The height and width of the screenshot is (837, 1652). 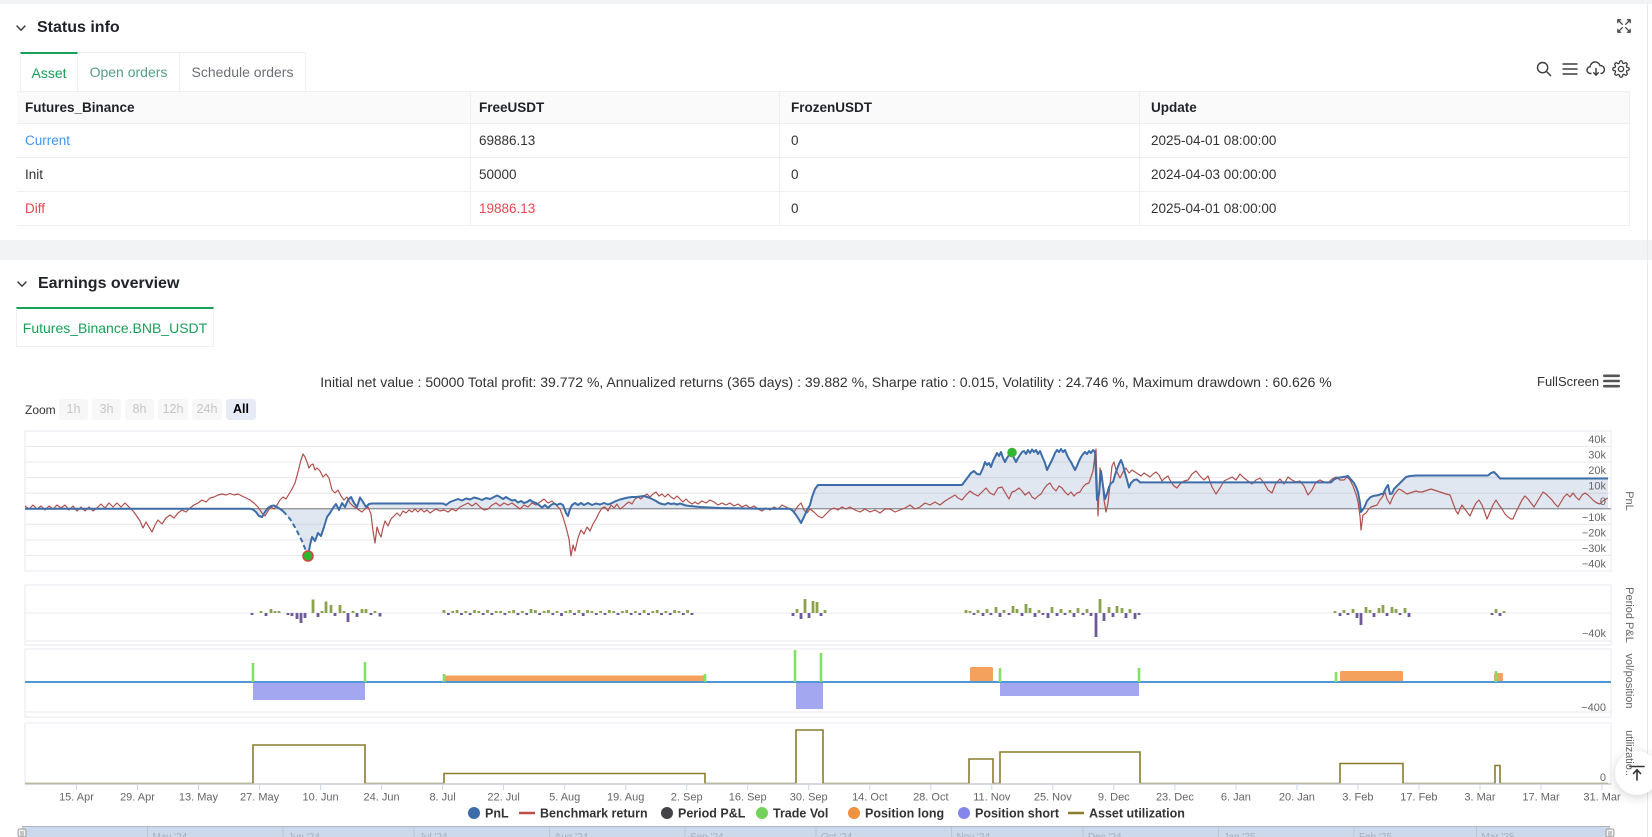 I want to click on svg-text: 9. Dec, so click(x=1114, y=798).